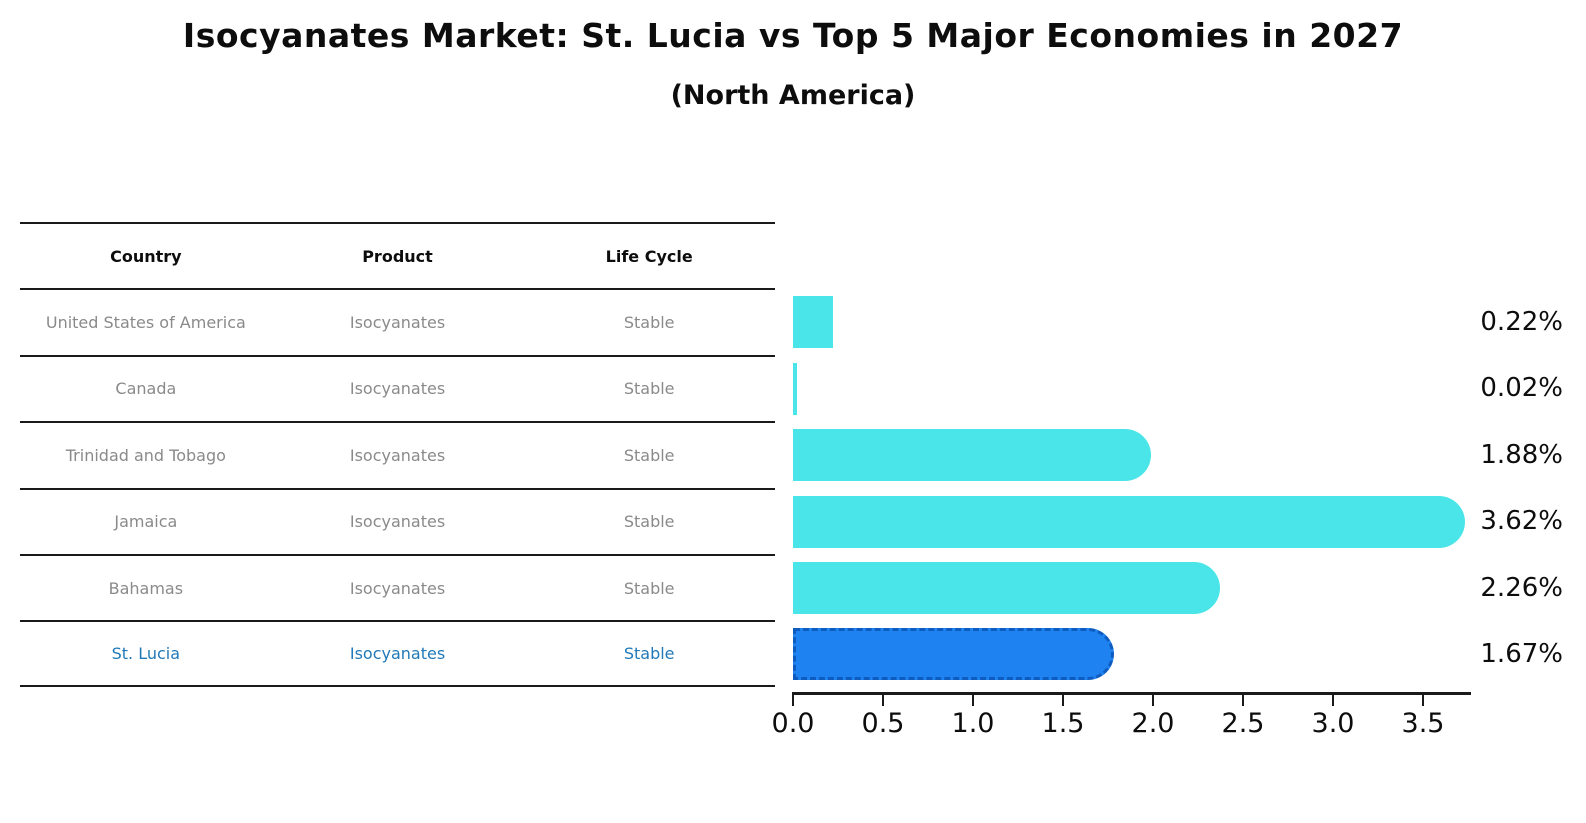 This screenshot has height=823, width=1586. Describe the element at coordinates (1153, 723) in the screenshot. I see `x-tick-label: 2.0` at that location.